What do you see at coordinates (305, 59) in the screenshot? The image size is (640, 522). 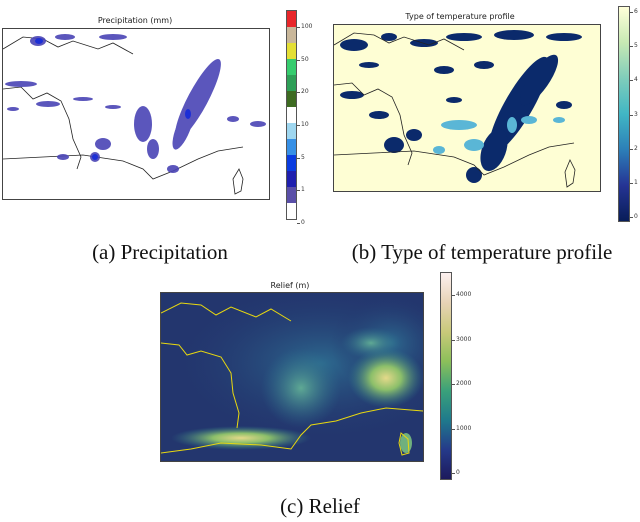 I see `precipitation-colorbar-tick-label: 50` at bounding box center [305, 59].